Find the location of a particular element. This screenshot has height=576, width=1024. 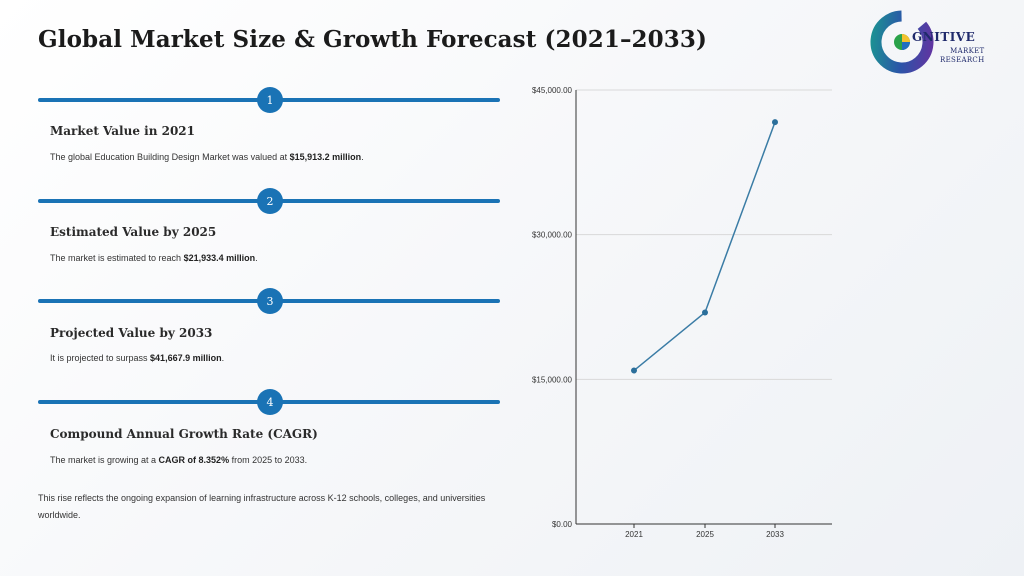

company-logo: GNITIVE MARKET RESEARCH is located at coordinates (926, 42).